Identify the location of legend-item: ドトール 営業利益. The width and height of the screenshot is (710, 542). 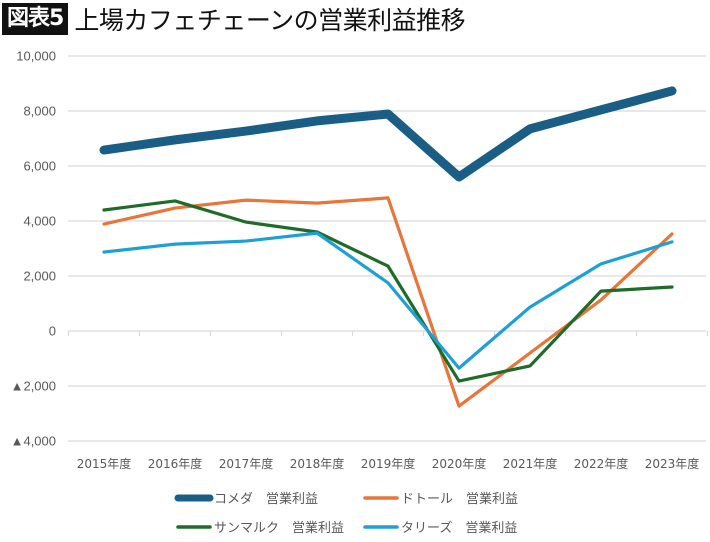
(440, 499).